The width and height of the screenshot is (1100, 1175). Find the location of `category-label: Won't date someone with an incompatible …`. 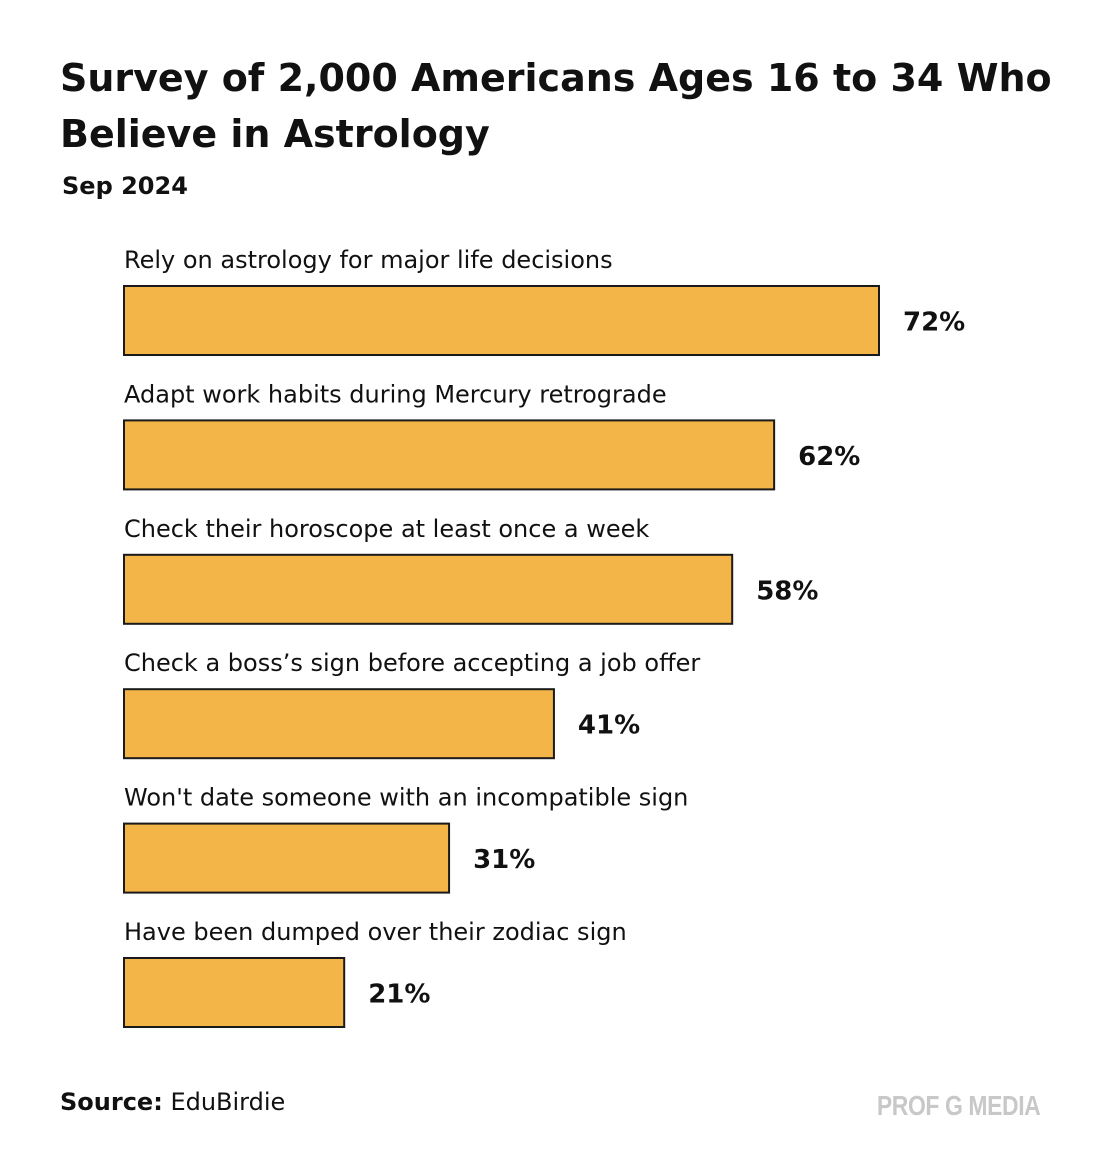

category-label: Won't date someone with an incompatible … is located at coordinates (406, 798).